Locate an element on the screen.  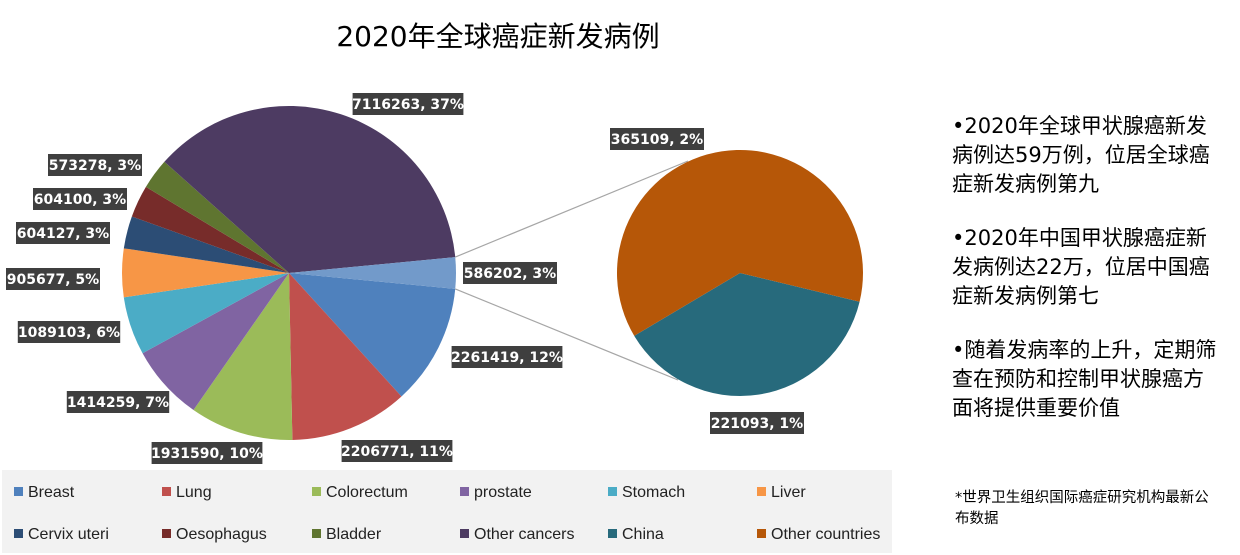
label-oesophagus-box is located at coordinates (80, 199).